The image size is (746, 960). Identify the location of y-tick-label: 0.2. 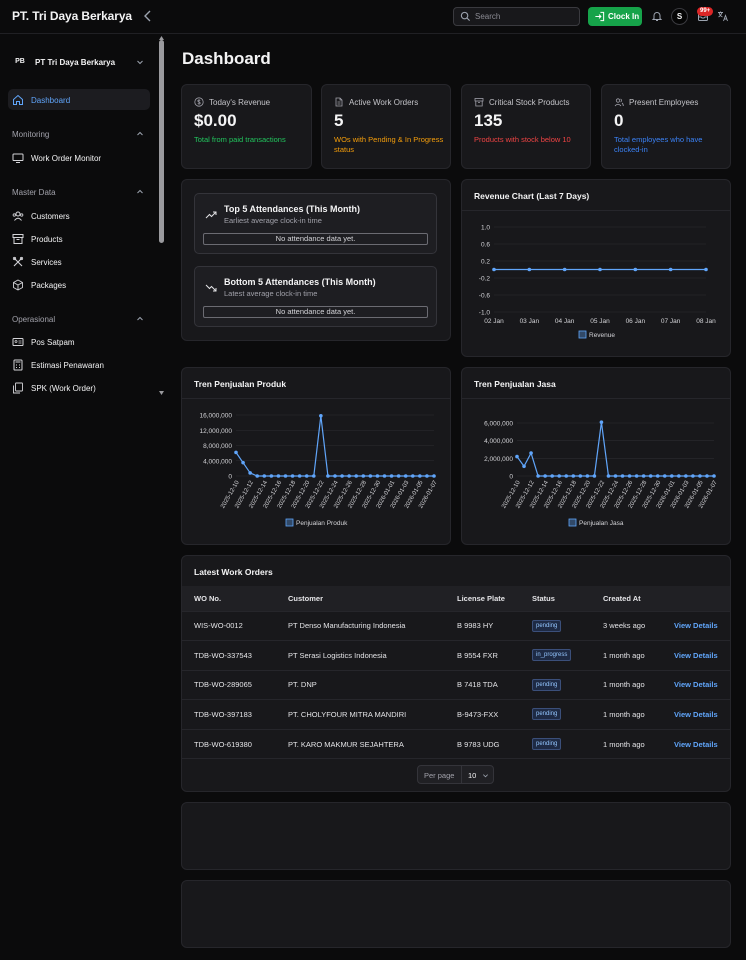
(485, 262).